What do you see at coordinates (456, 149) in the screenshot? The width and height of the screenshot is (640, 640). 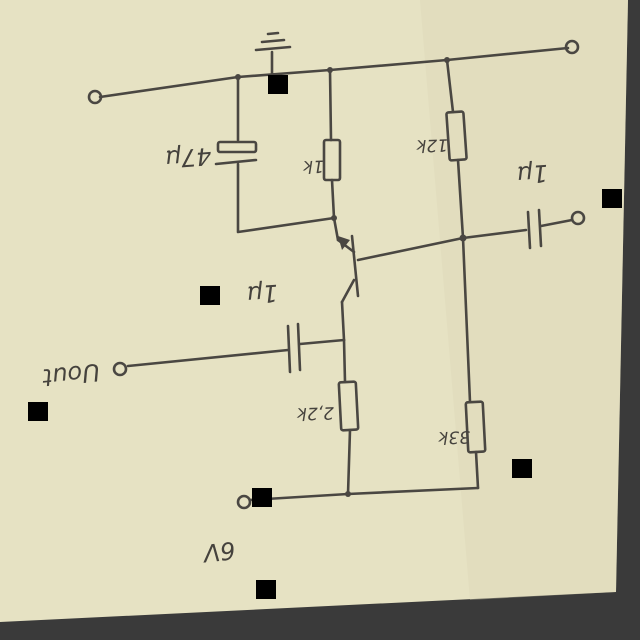 I see `resistor-12k` at bounding box center [456, 149].